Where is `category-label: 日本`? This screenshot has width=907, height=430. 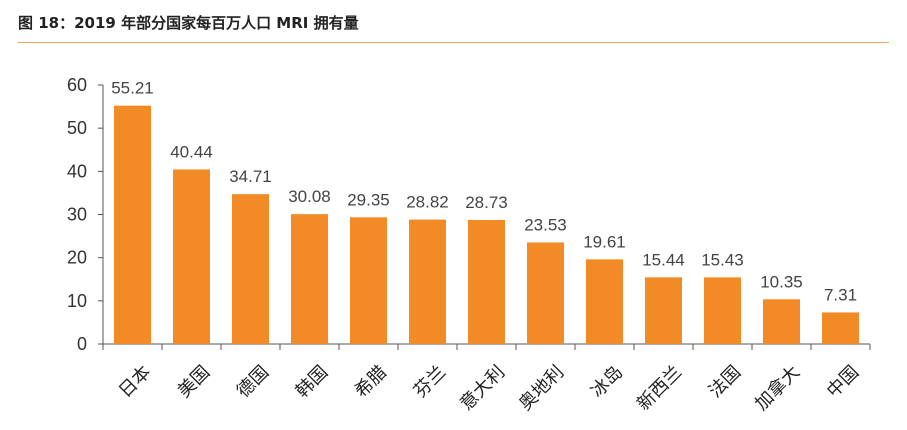 category-label: 日本 is located at coordinates (135, 382).